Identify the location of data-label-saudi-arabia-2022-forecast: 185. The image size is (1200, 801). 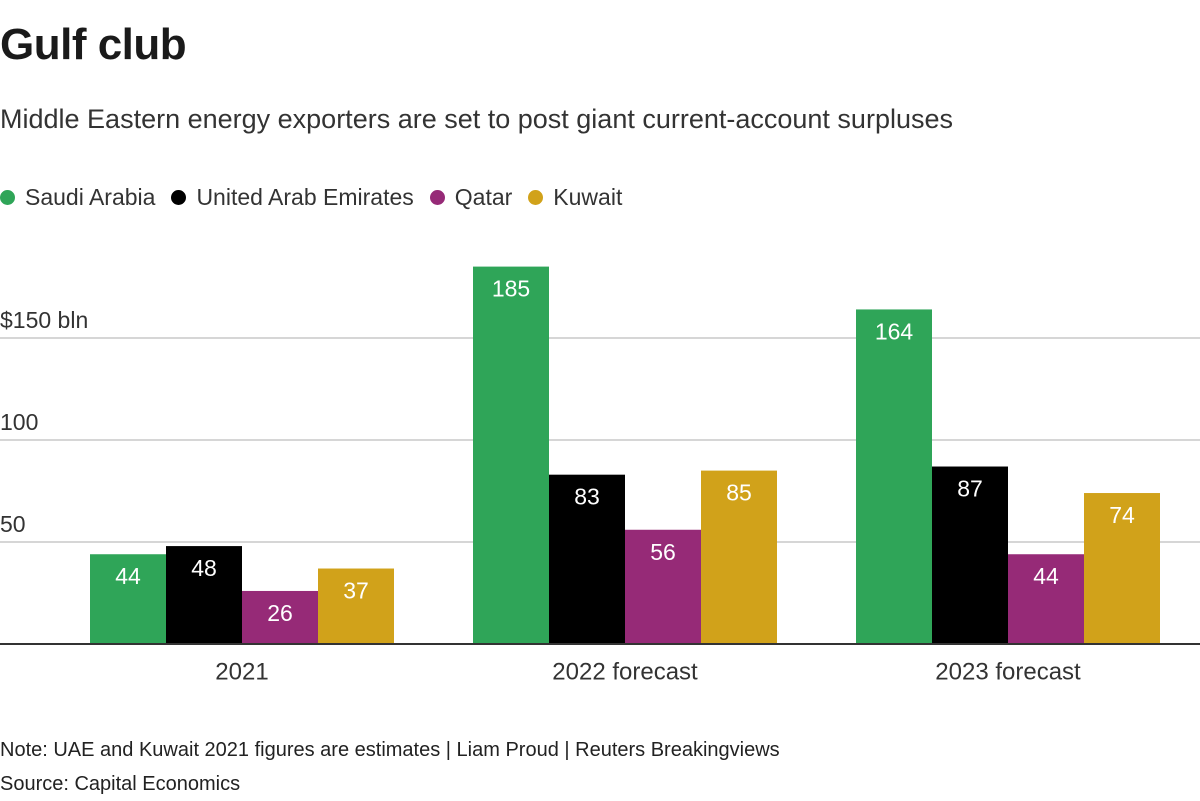
(511, 289).